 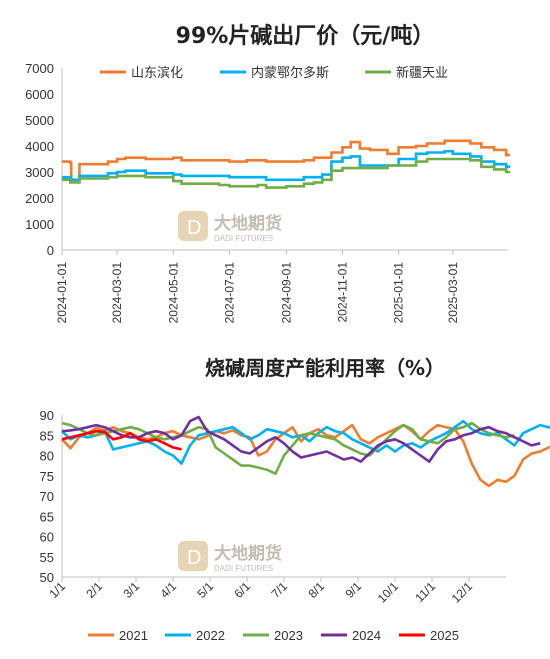 What do you see at coordinates (205, 590) in the screenshot?
I see `x-tick-label: 5/1` at bounding box center [205, 590].